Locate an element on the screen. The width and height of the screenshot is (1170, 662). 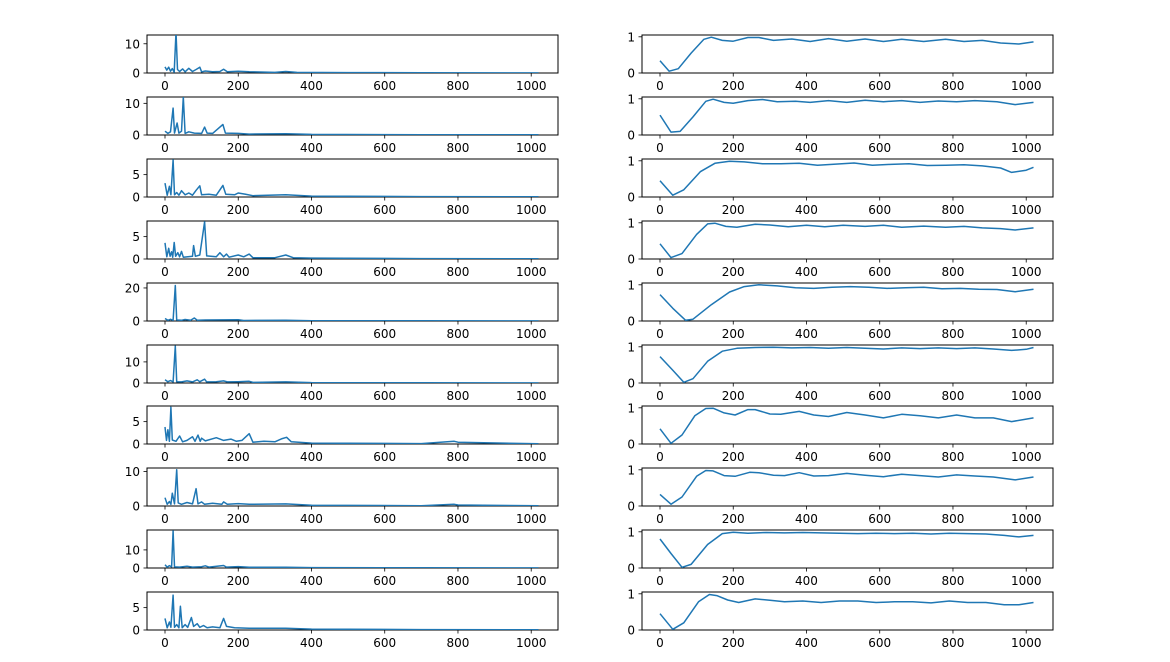
y-tick-label: 10 is located at coordinates (132, 362).